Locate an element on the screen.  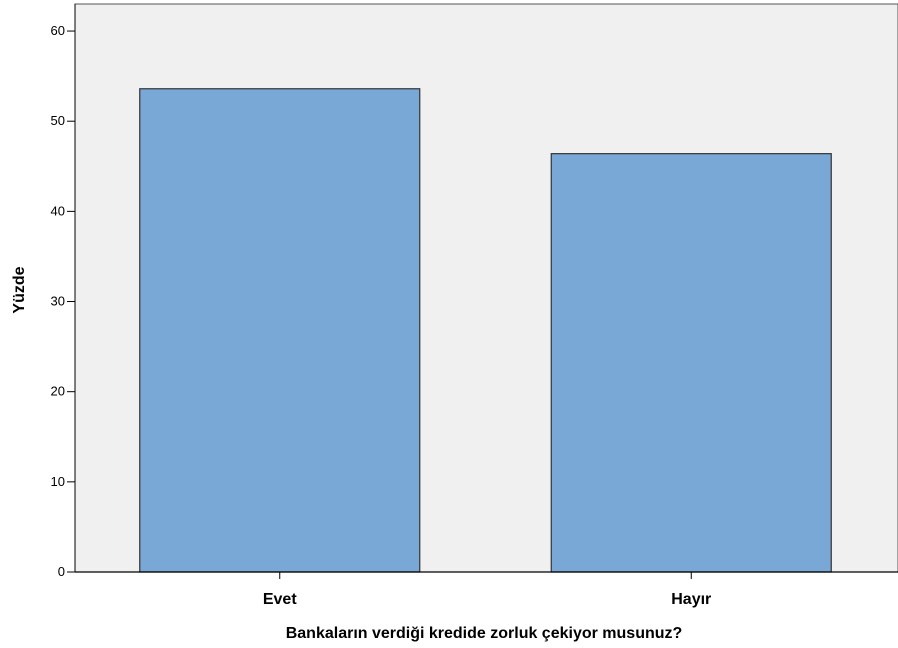
y-ticks-group: 0 10 20 30 40 50 60 is located at coordinates (63, 301).